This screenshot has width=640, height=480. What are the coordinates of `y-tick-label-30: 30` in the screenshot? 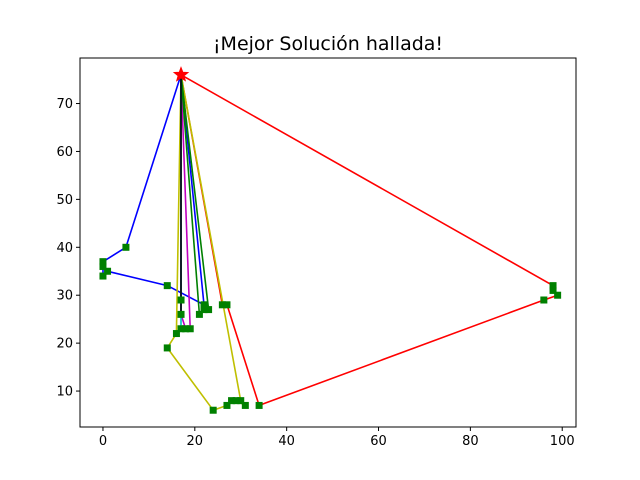 It's located at (64, 296).